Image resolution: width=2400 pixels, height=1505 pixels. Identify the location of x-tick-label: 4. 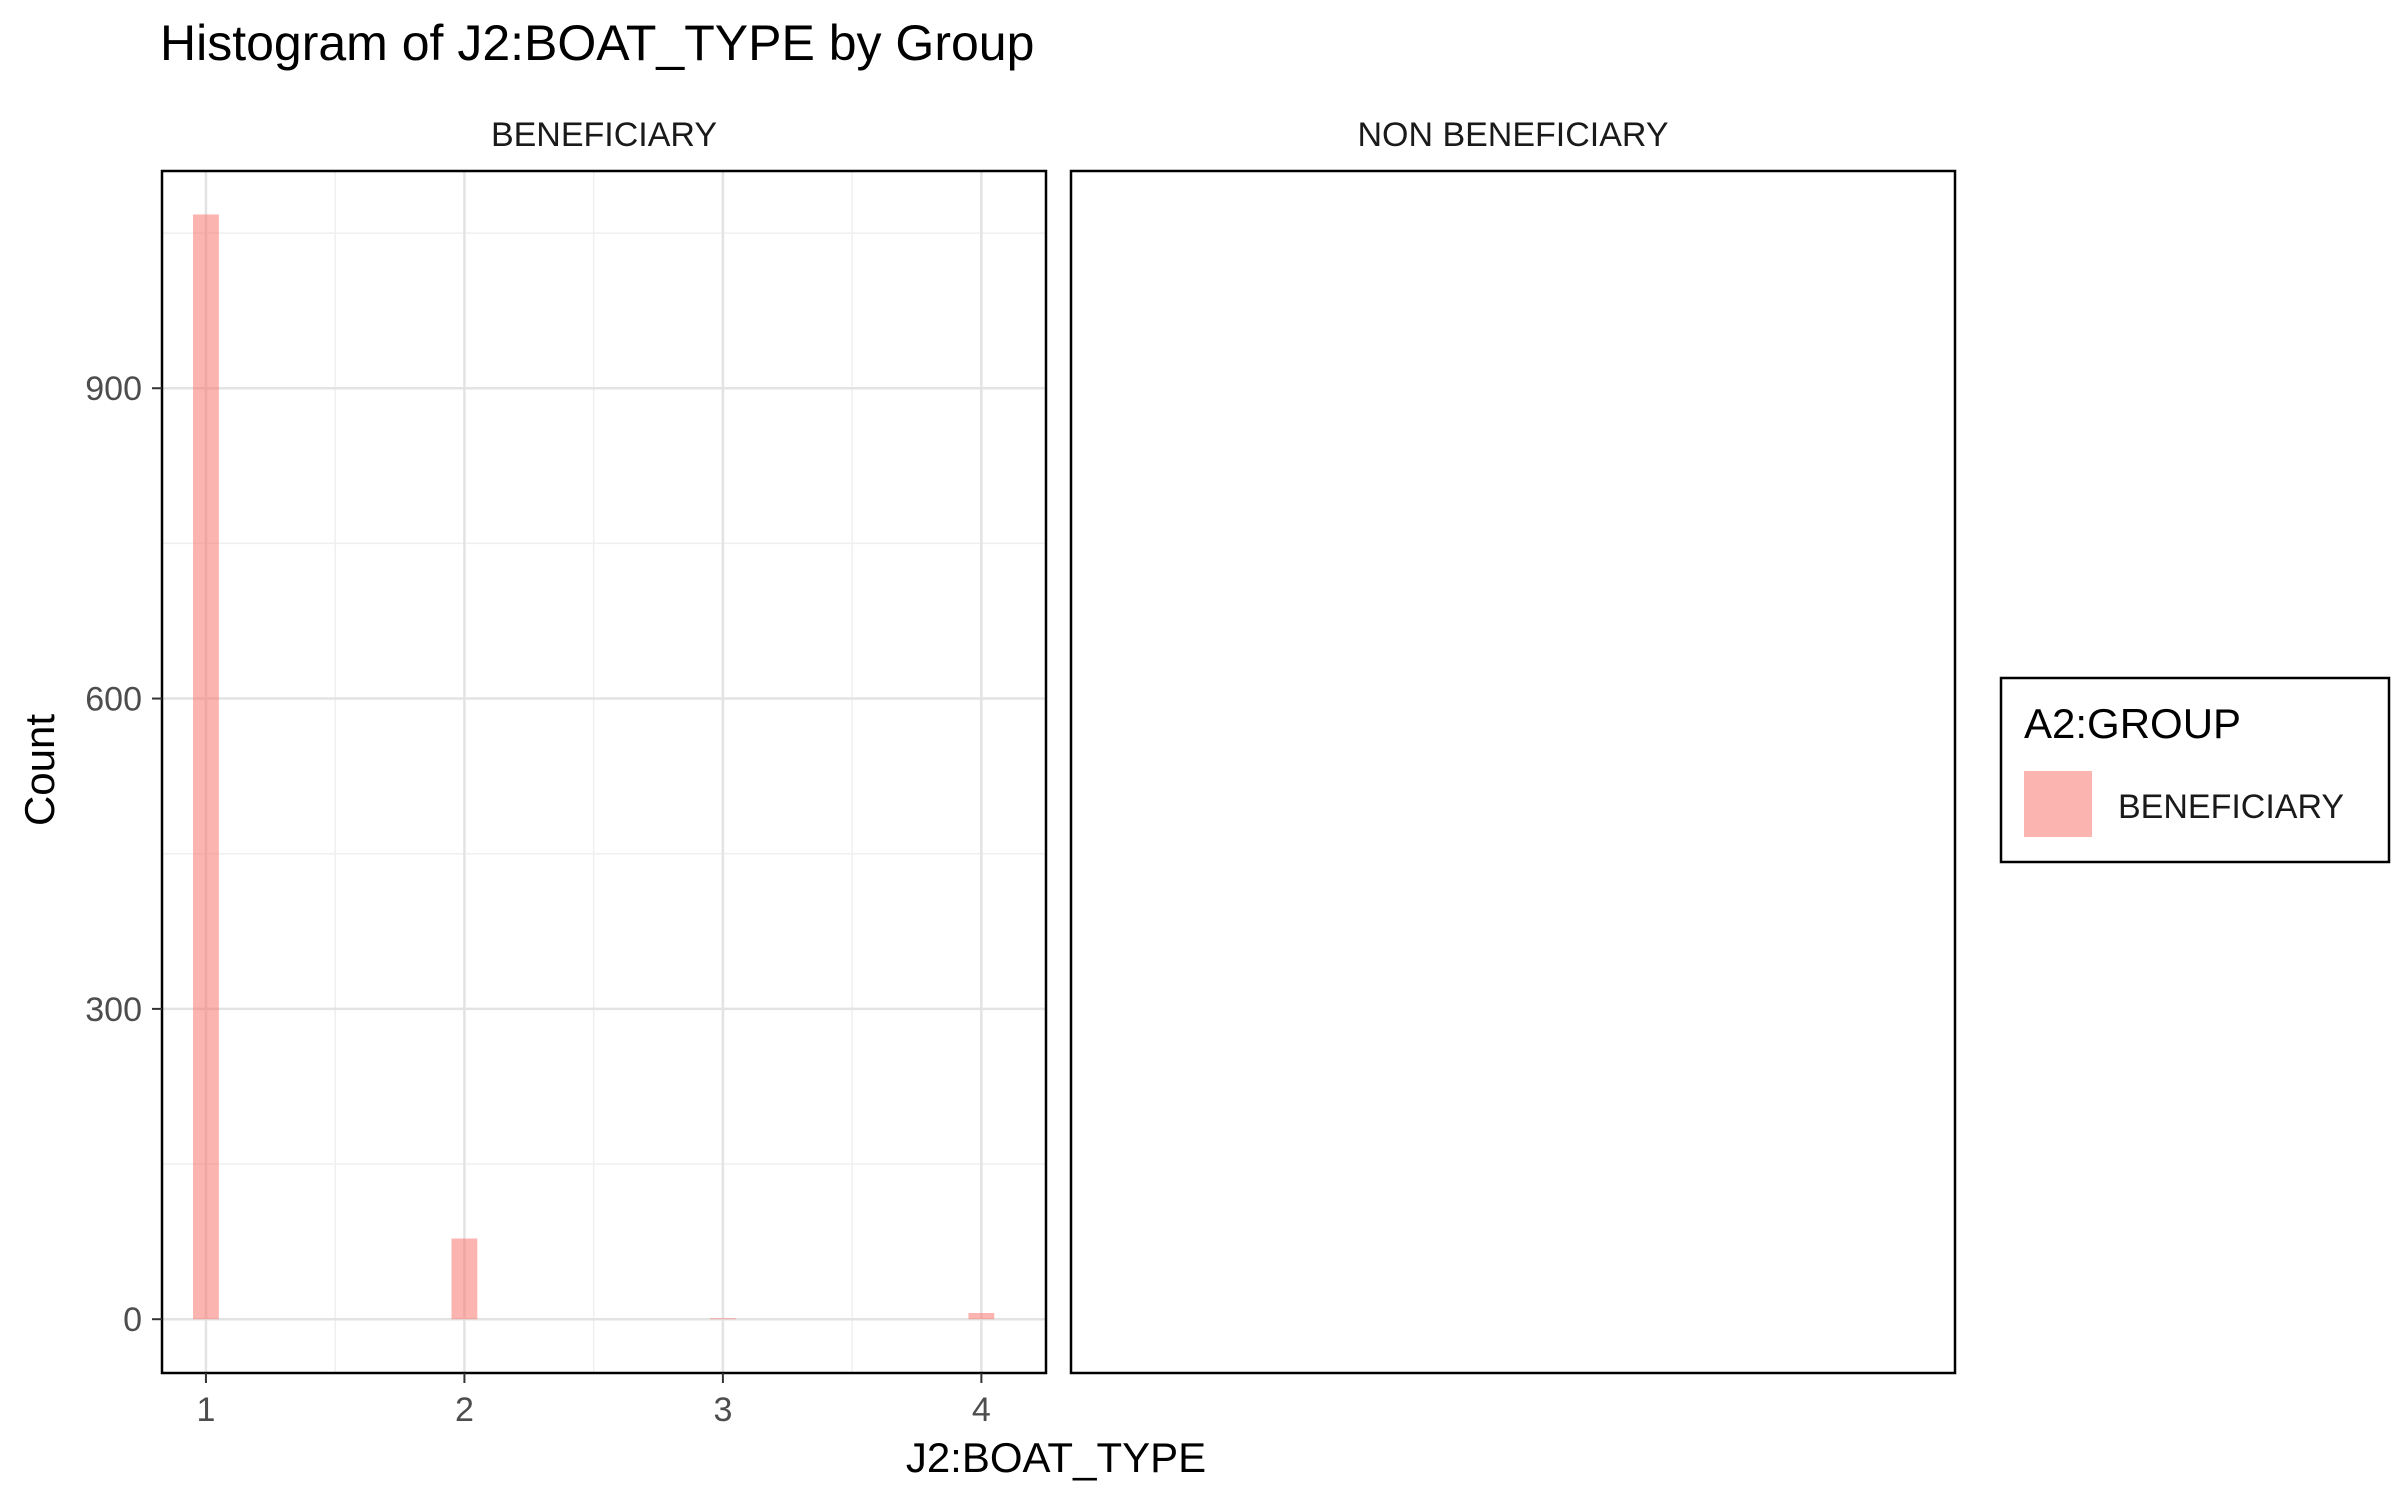
(981, 1410).